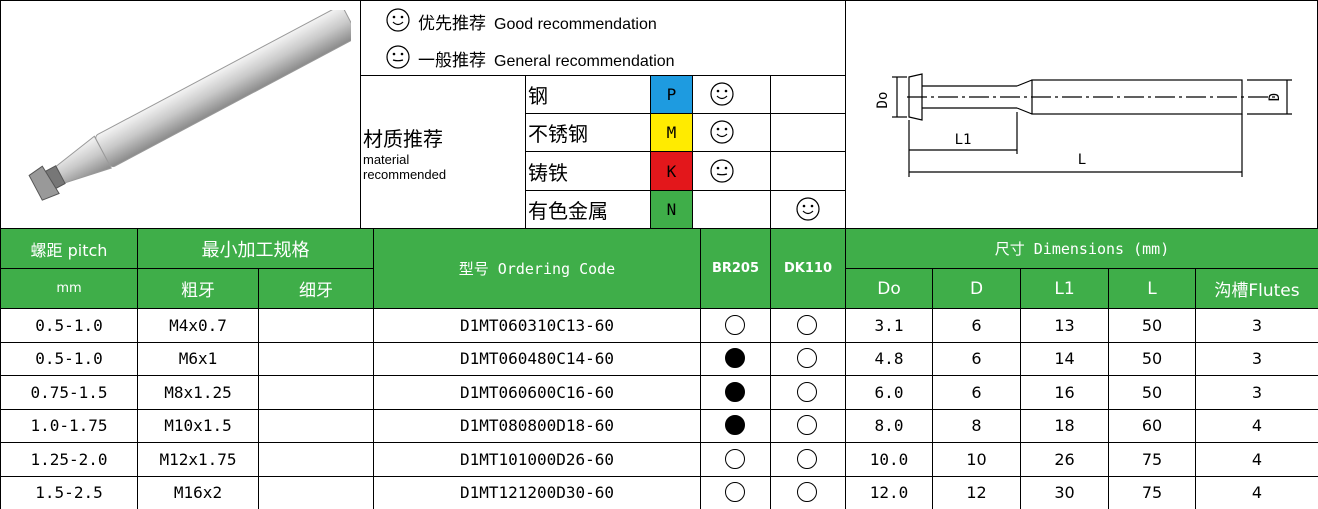 The width and height of the screenshot is (1318, 509). I want to click on pitch-cell: 1.0-1.75, so click(69, 425).